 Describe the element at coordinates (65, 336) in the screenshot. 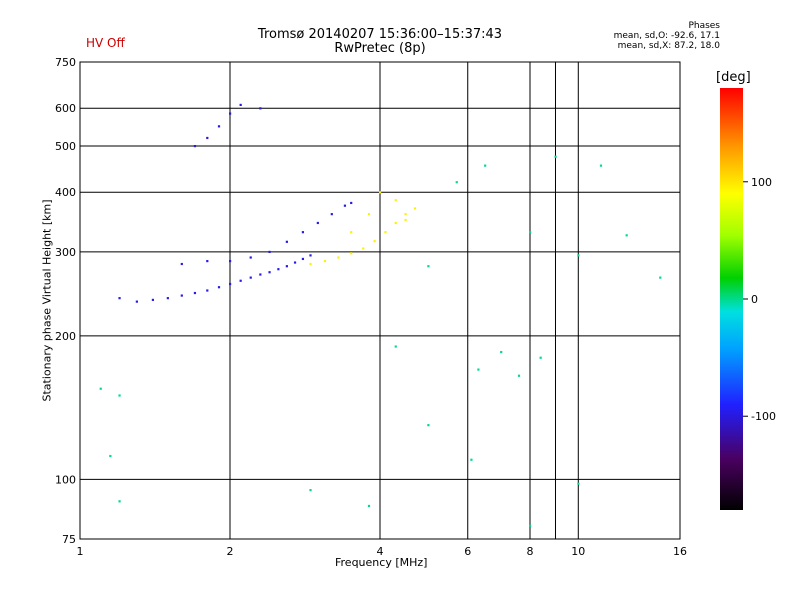

I see `y-tick-label: 200` at that location.